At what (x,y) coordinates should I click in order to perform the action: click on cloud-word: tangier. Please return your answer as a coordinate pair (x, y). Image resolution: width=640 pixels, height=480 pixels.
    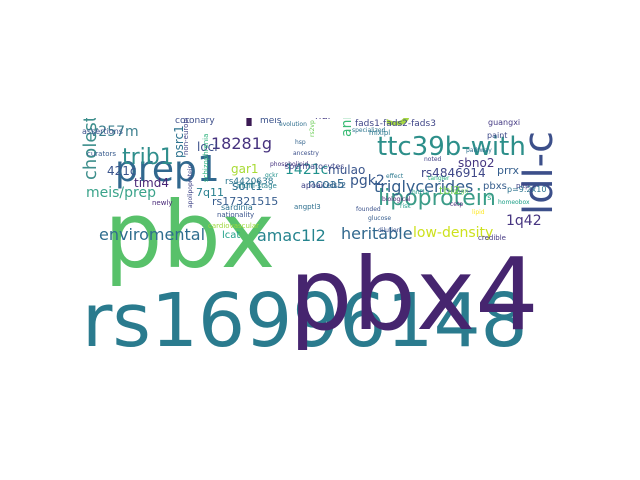
    Looking at the image, I should click on (439, 178).